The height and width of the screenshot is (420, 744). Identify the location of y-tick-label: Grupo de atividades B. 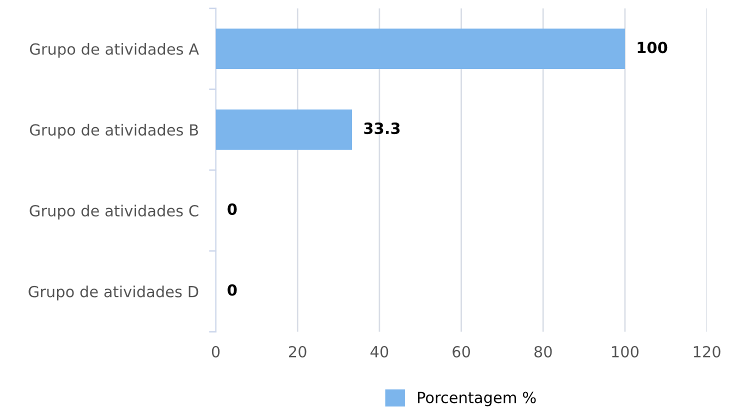
(114, 131).